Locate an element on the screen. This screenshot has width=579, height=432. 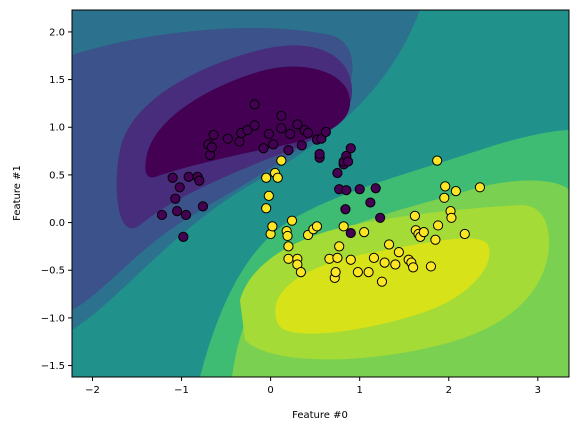
x-tick-label: 3 is located at coordinates (538, 390).